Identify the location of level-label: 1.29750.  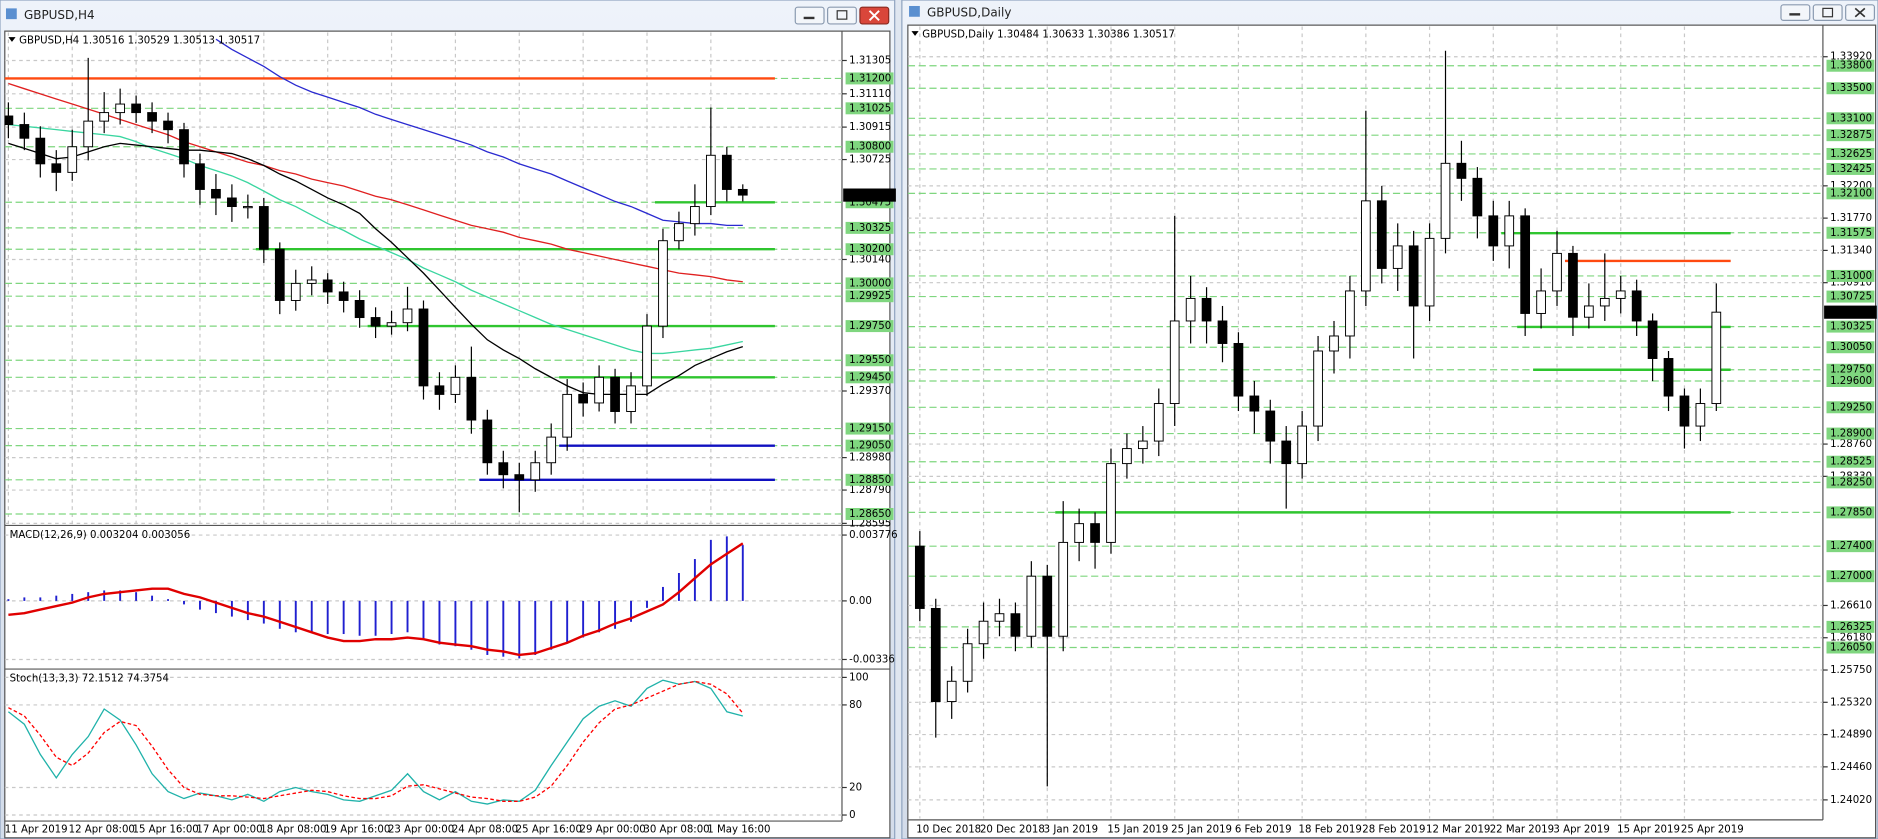
(870, 326).